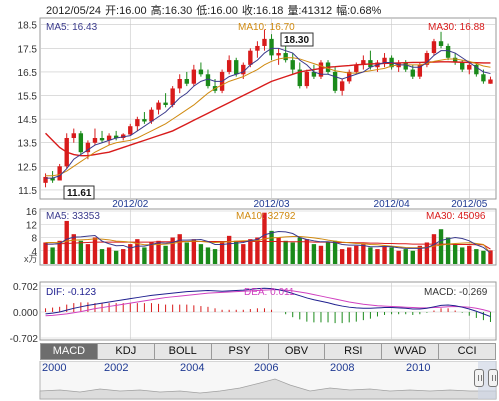 The width and height of the screenshot is (499, 401). I want to click on price-y-tick-label: 11.5, so click(27, 191).